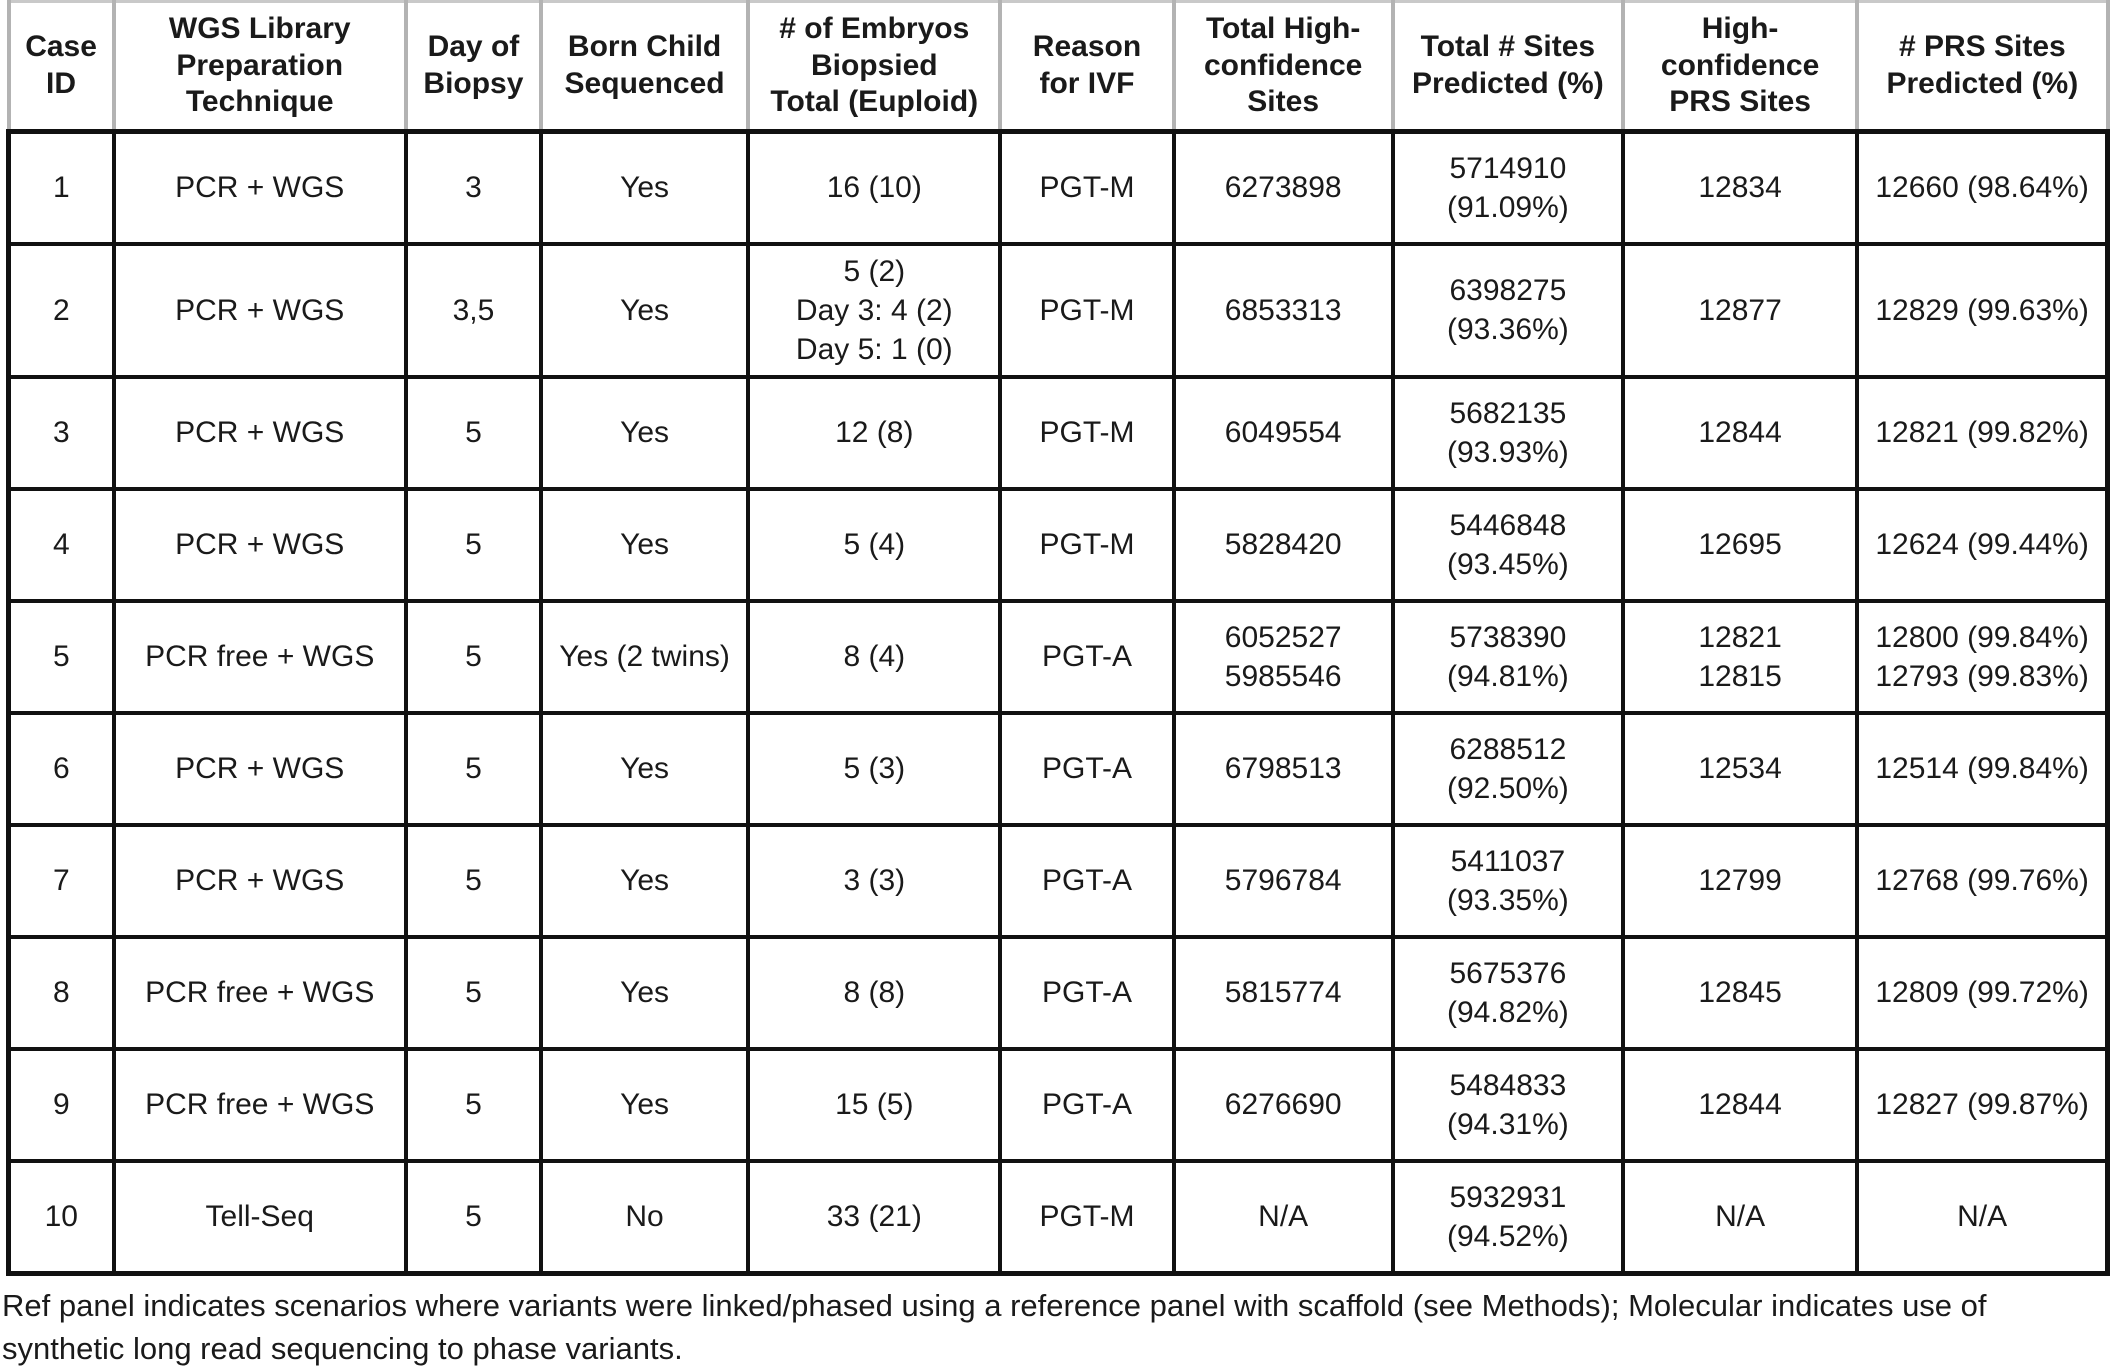 This screenshot has height=1371, width=2120. Describe the element at coordinates (874, 544) in the screenshot. I see `table-cell: 5 (4)` at that location.